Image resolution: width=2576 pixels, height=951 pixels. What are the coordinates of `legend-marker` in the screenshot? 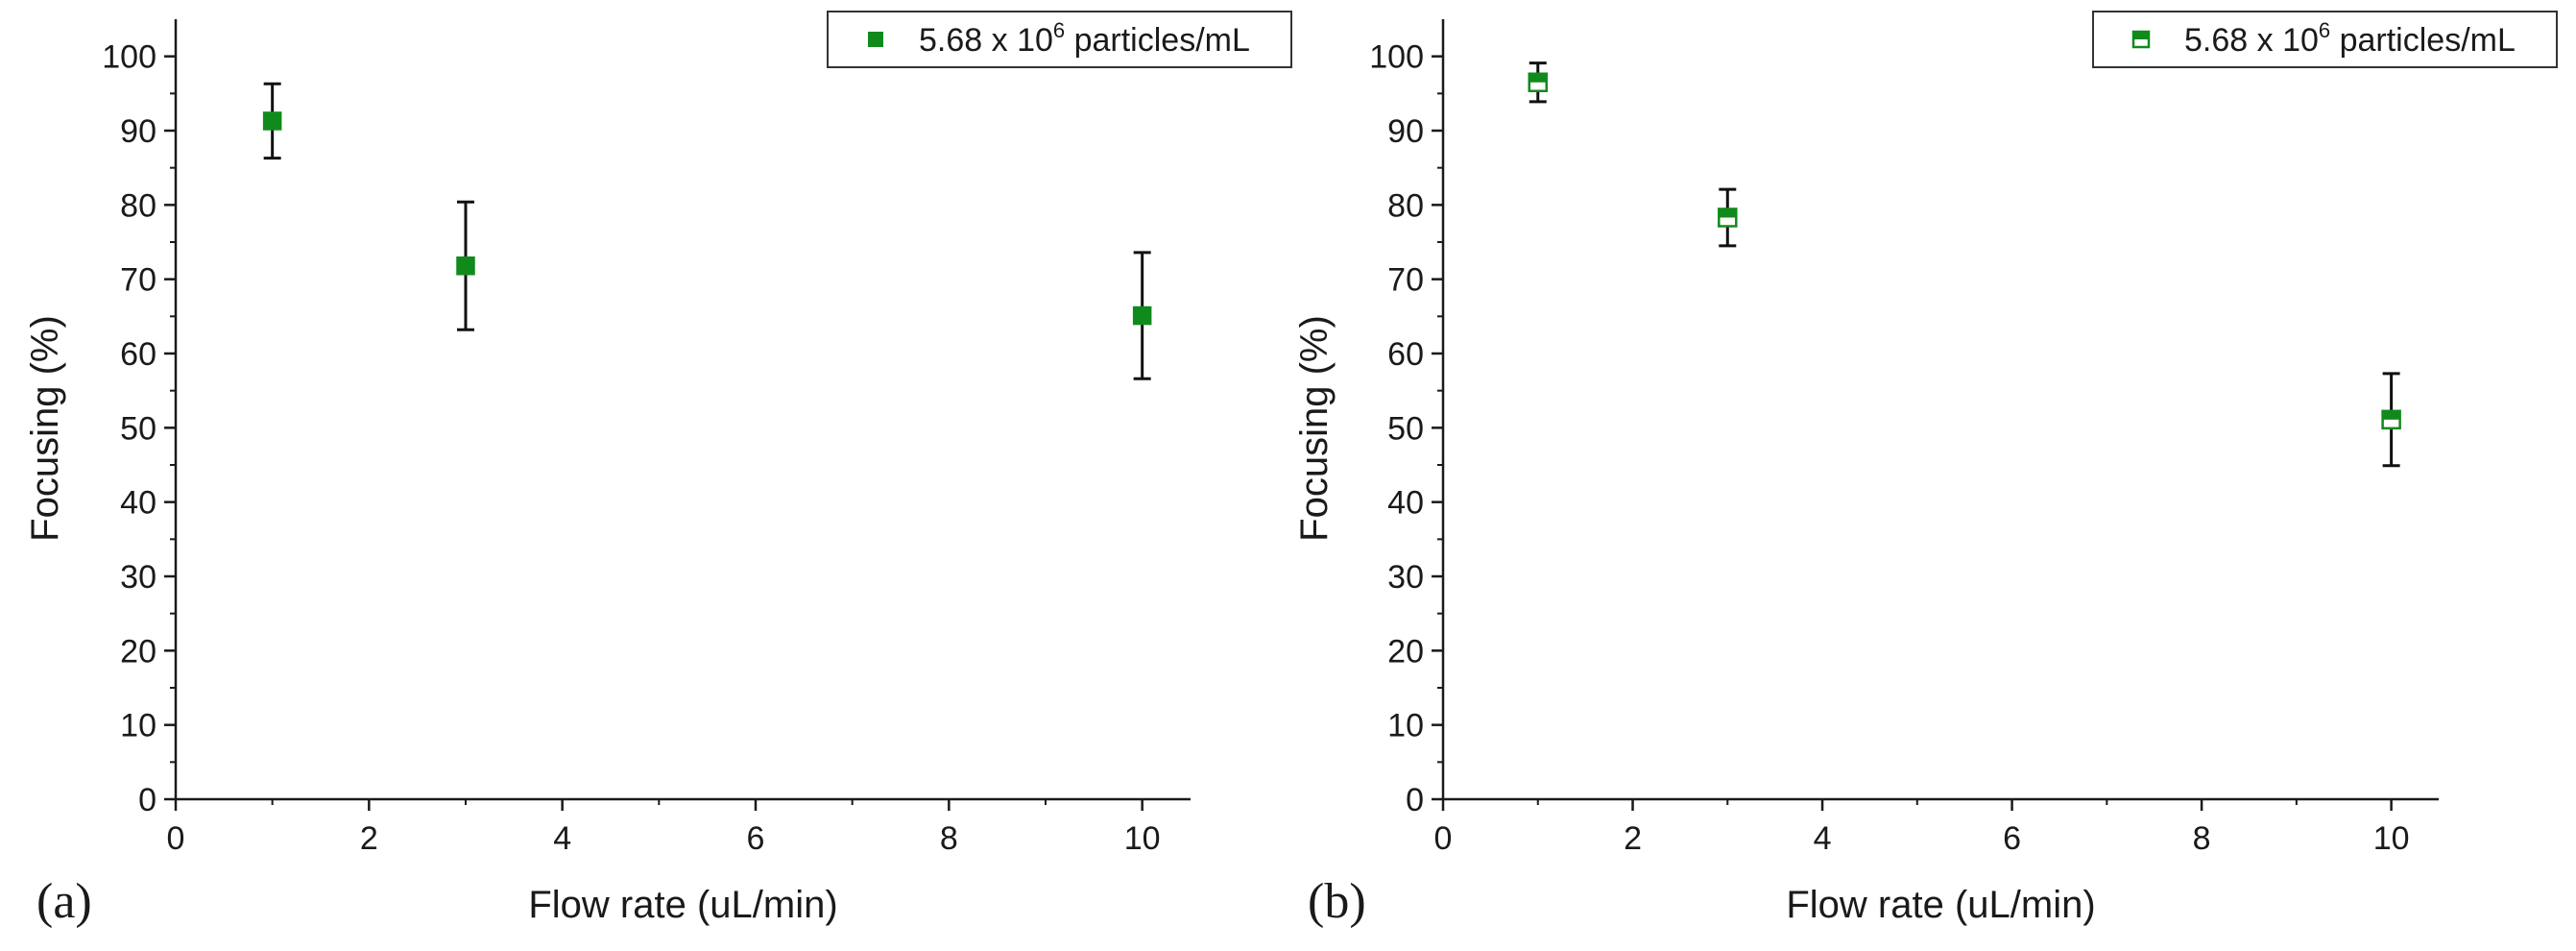 It's located at (875, 39).